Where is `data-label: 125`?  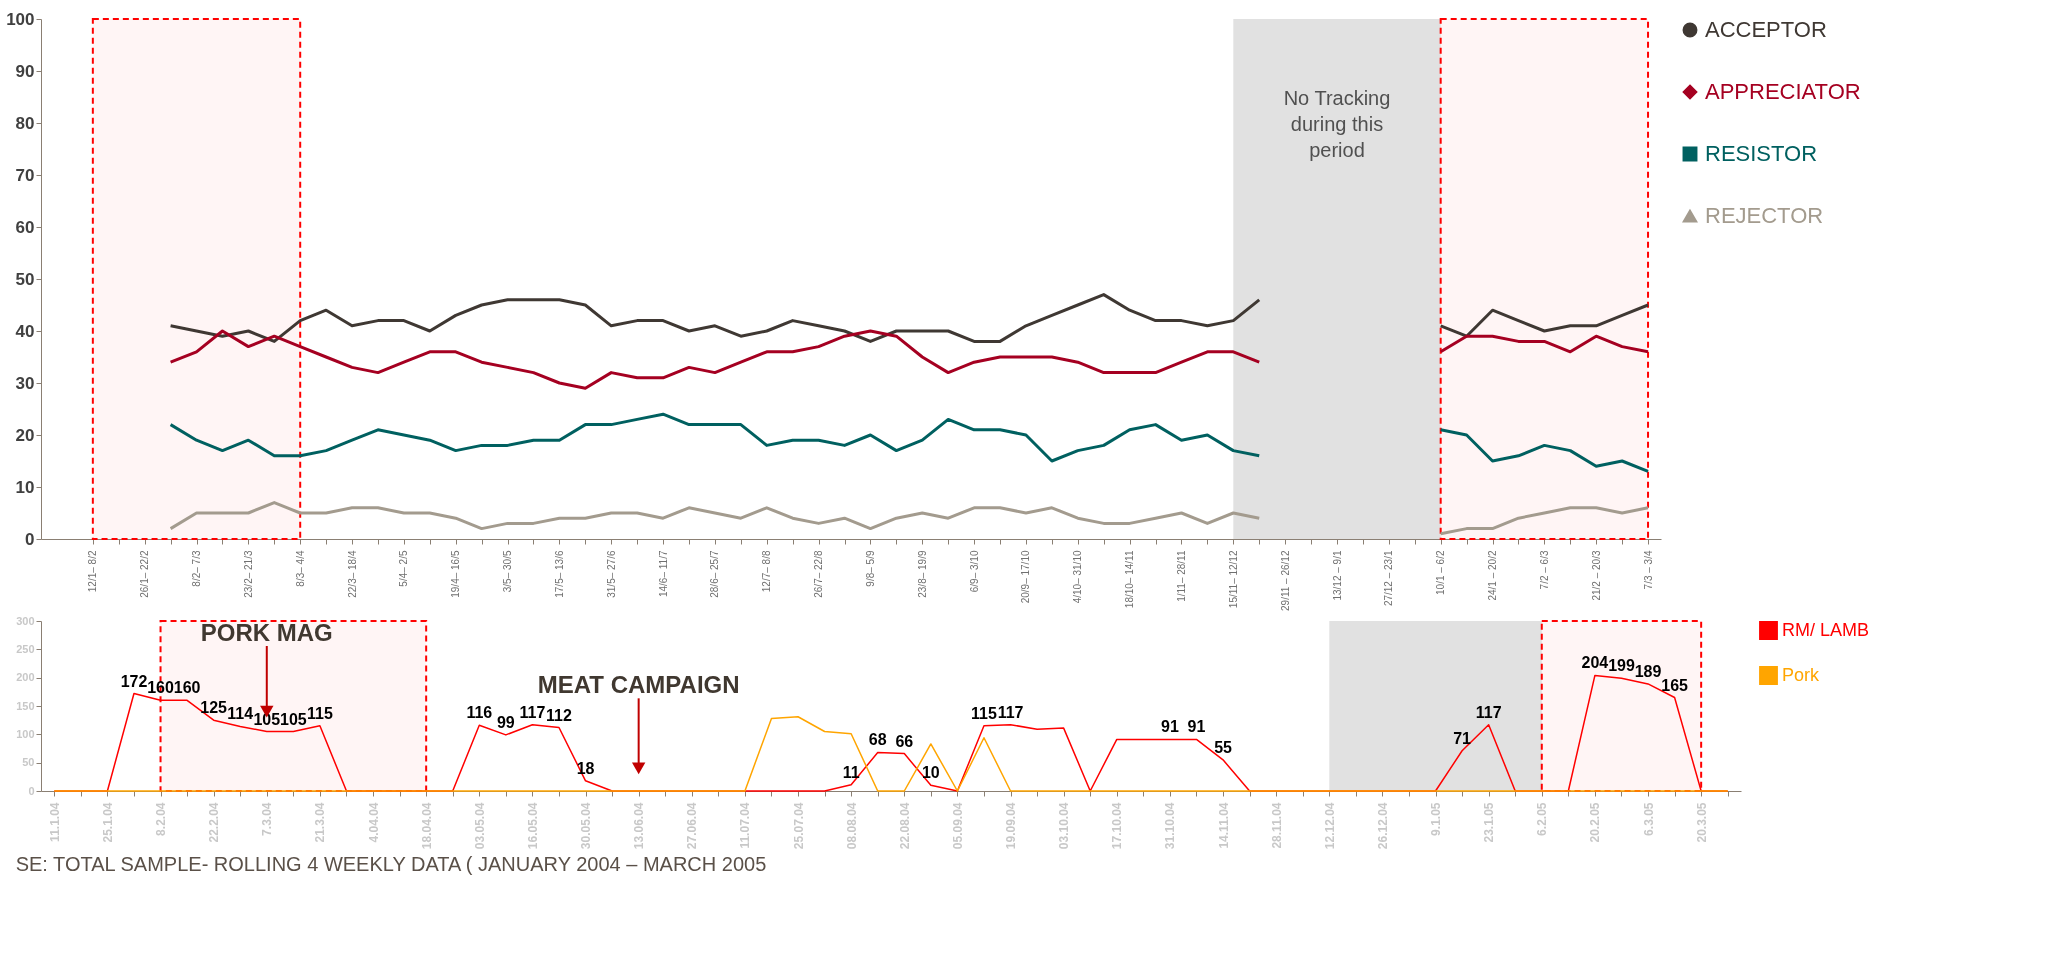 data-label: 125 is located at coordinates (214, 708).